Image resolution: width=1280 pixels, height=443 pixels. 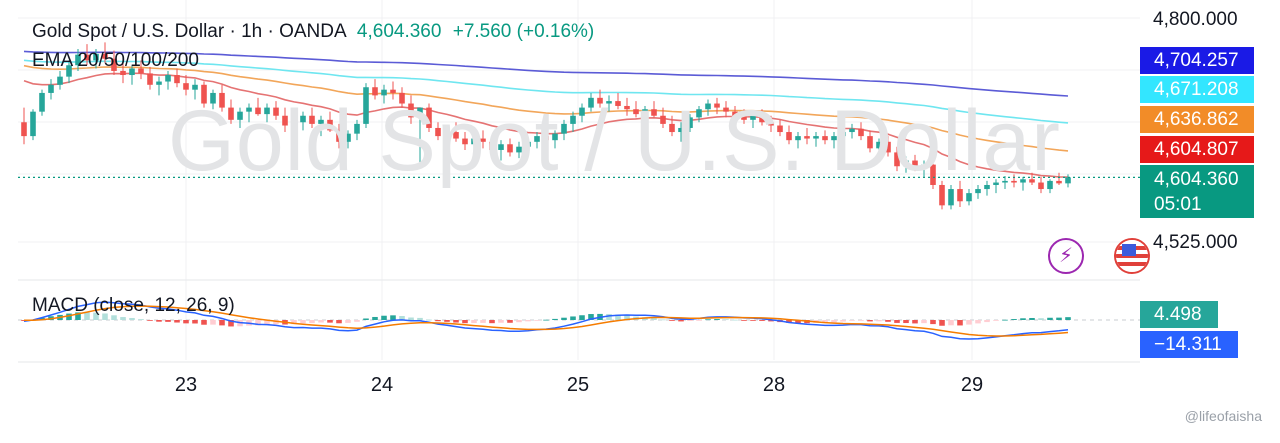 I want to click on flag-globe-icon, so click(x=1132, y=256).